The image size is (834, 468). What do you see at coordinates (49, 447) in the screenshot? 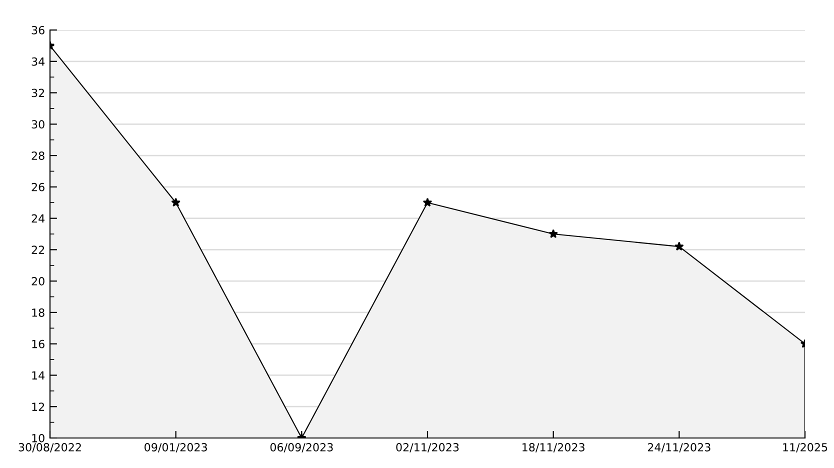
I see `x-tick-label: 30/08/2022` at bounding box center [49, 447].